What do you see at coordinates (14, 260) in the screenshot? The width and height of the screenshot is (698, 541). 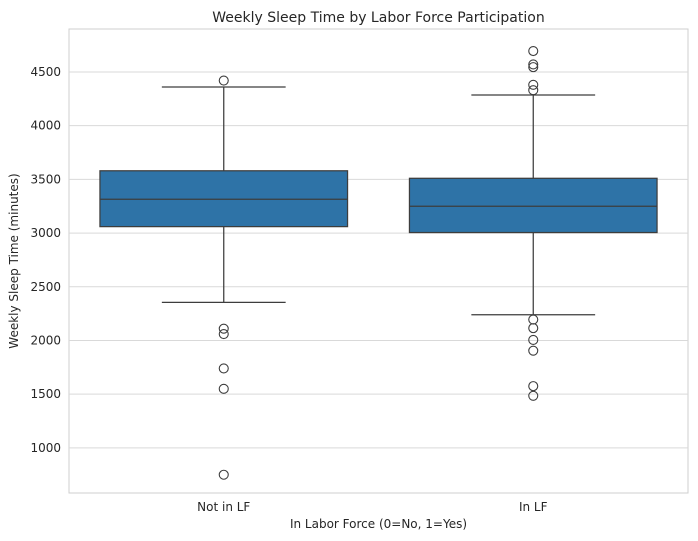 I see `y-axis-label: Weekly Sleep Time (minutes)` at bounding box center [14, 260].